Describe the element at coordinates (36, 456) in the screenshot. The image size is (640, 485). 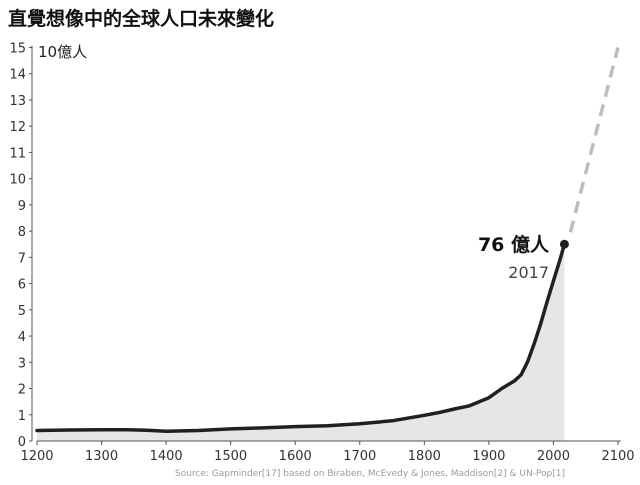
I see `x-tick-label: 1200` at that location.